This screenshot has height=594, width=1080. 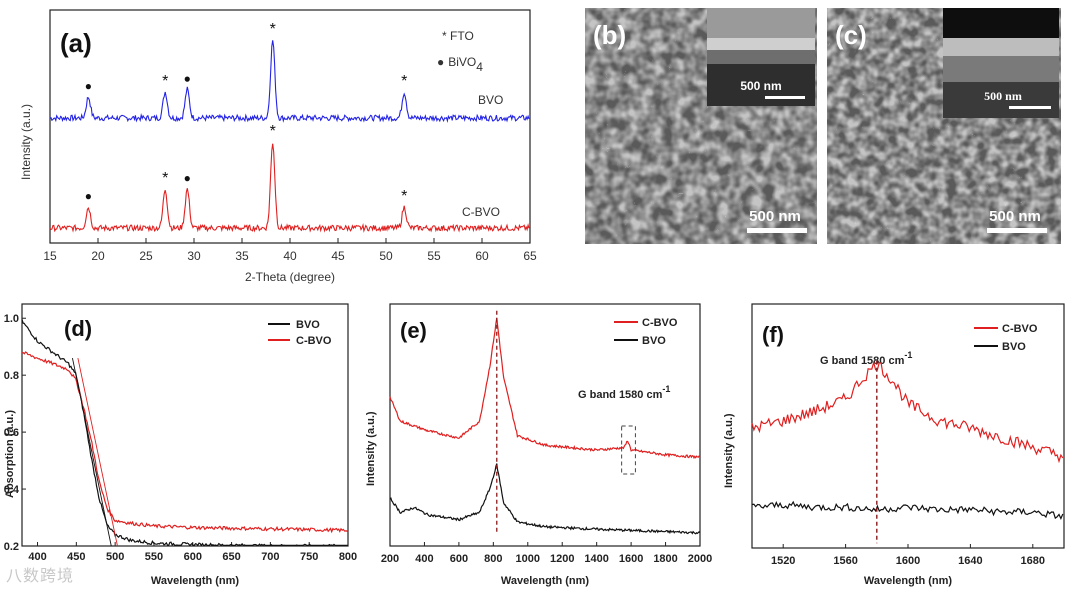 I want to click on panel-c-label: (c), so click(x=851, y=35).